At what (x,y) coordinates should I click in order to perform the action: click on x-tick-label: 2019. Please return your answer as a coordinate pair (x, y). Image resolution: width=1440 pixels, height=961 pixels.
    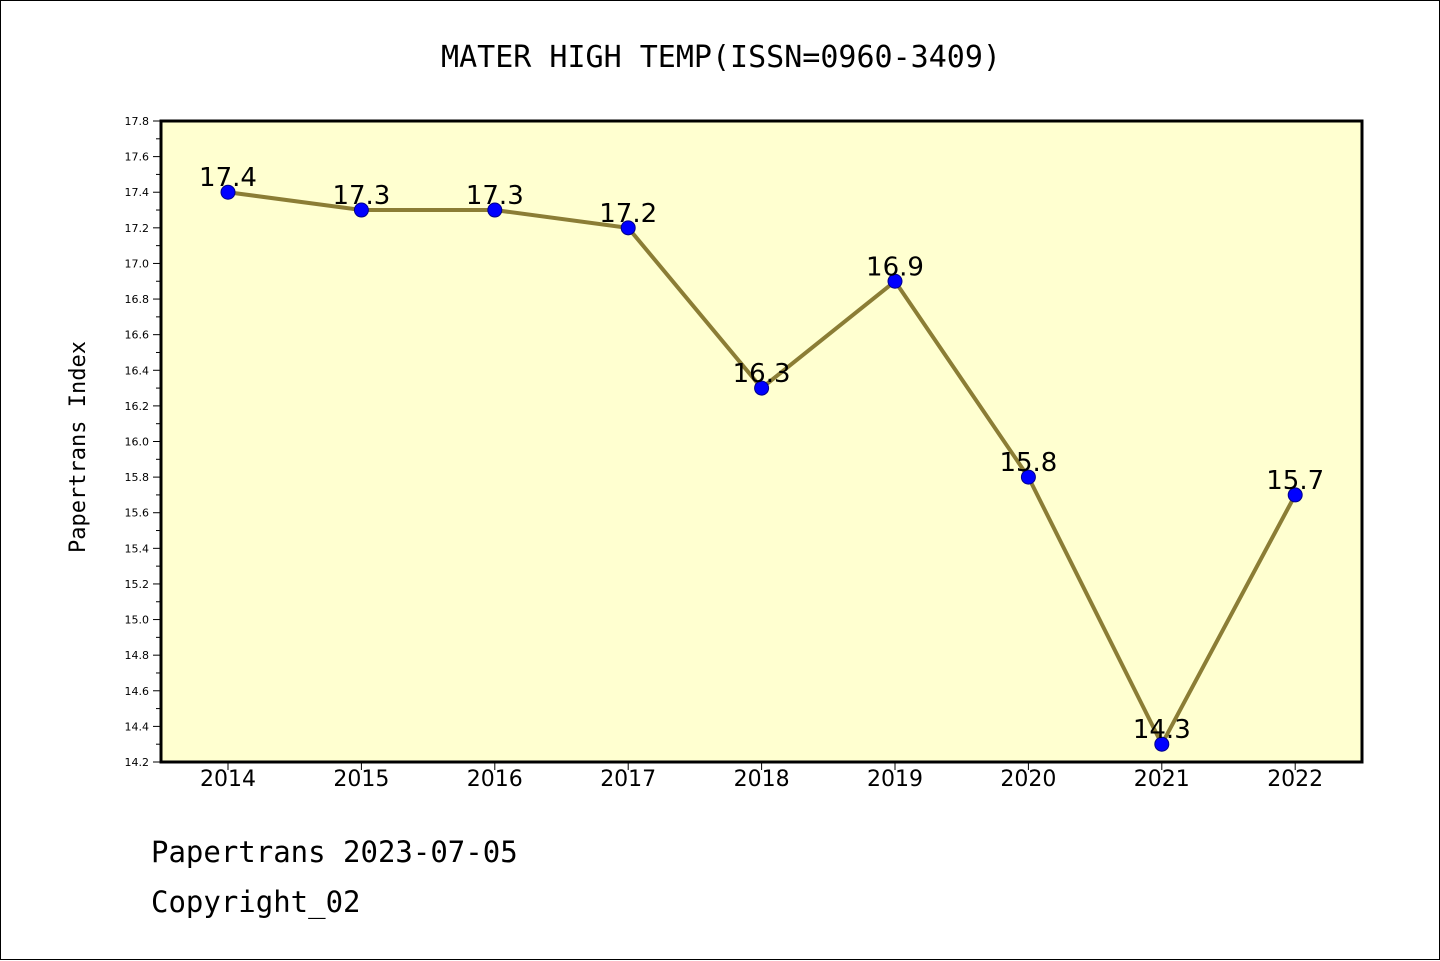
    Looking at the image, I should click on (895, 779).